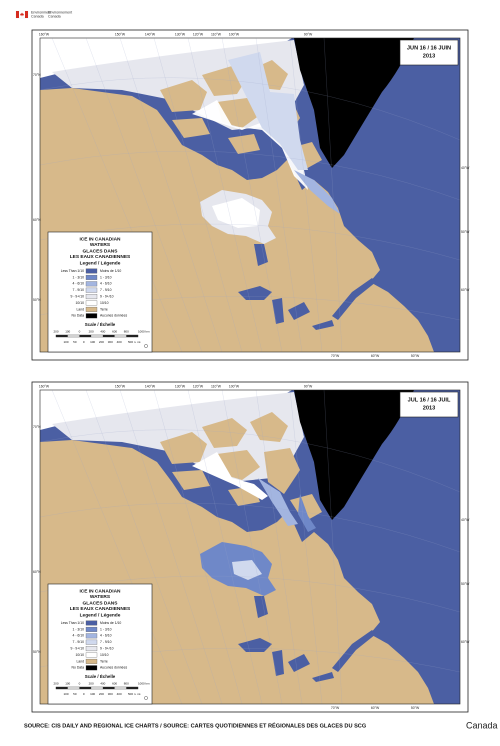  What do you see at coordinates (110, 694) in the screenshot?
I see `scale-label-nmi: 300` at bounding box center [110, 694].